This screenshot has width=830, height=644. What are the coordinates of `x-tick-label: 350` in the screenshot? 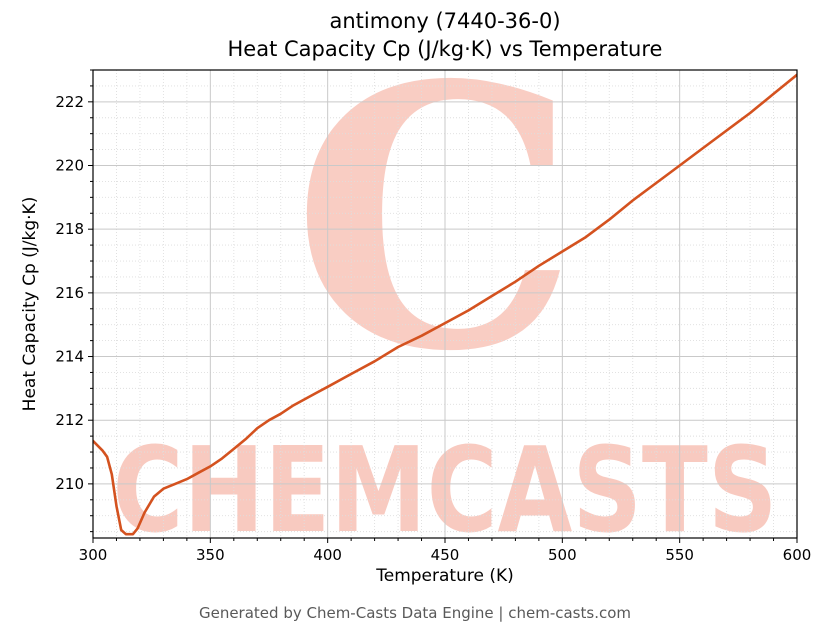 It's located at (210, 555).